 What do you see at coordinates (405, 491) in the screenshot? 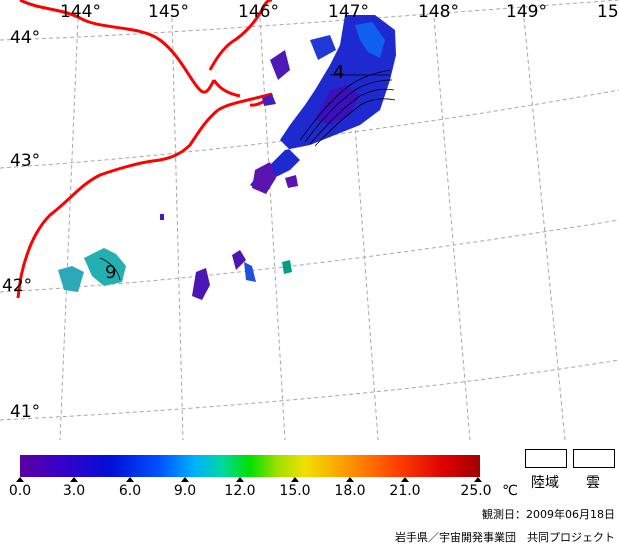
I see `colorbar-label-21: 21.0` at bounding box center [405, 491].